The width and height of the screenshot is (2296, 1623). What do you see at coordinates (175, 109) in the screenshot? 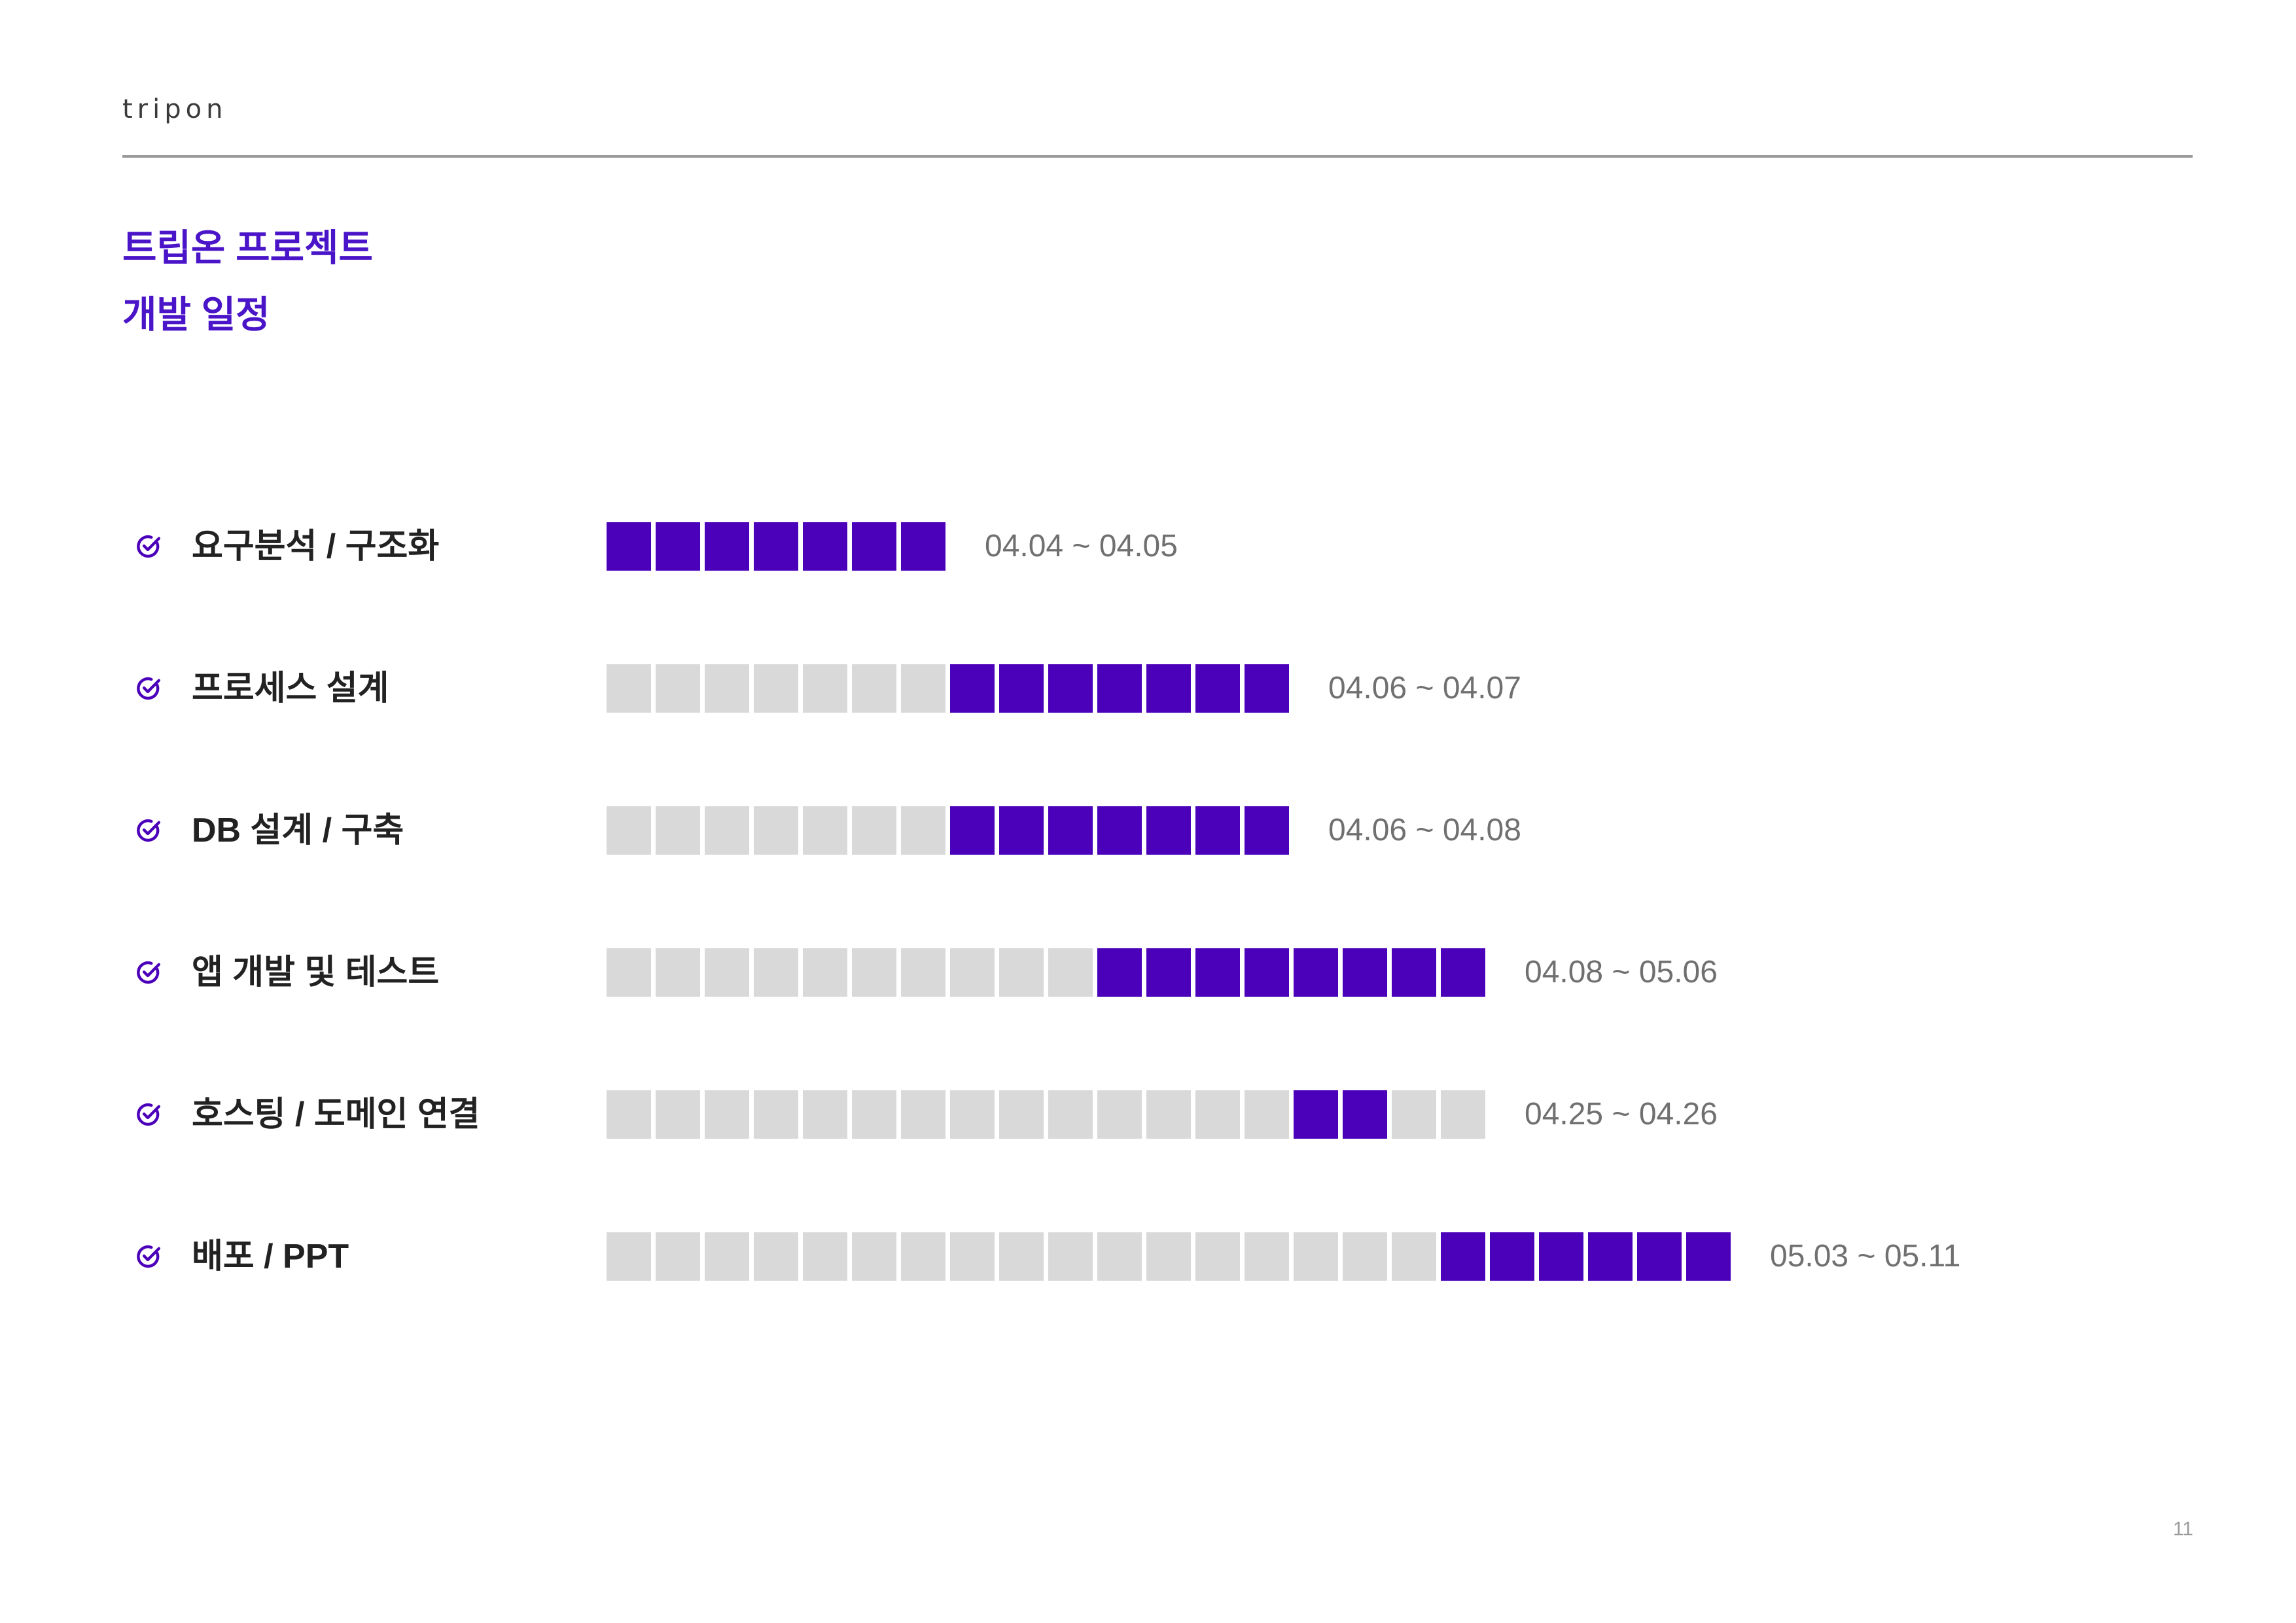
I see `logo-text: tripon` at bounding box center [175, 109].